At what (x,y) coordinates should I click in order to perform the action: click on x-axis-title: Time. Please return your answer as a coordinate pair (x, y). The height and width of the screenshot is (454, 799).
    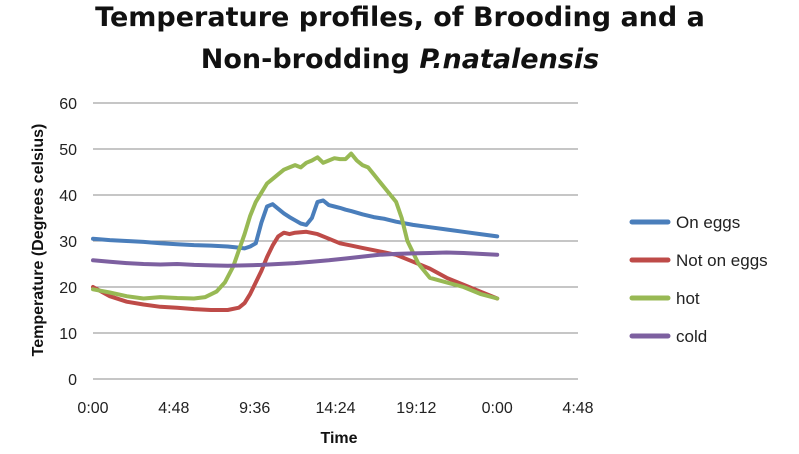
    Looking at the image, I should click on (338, 438).